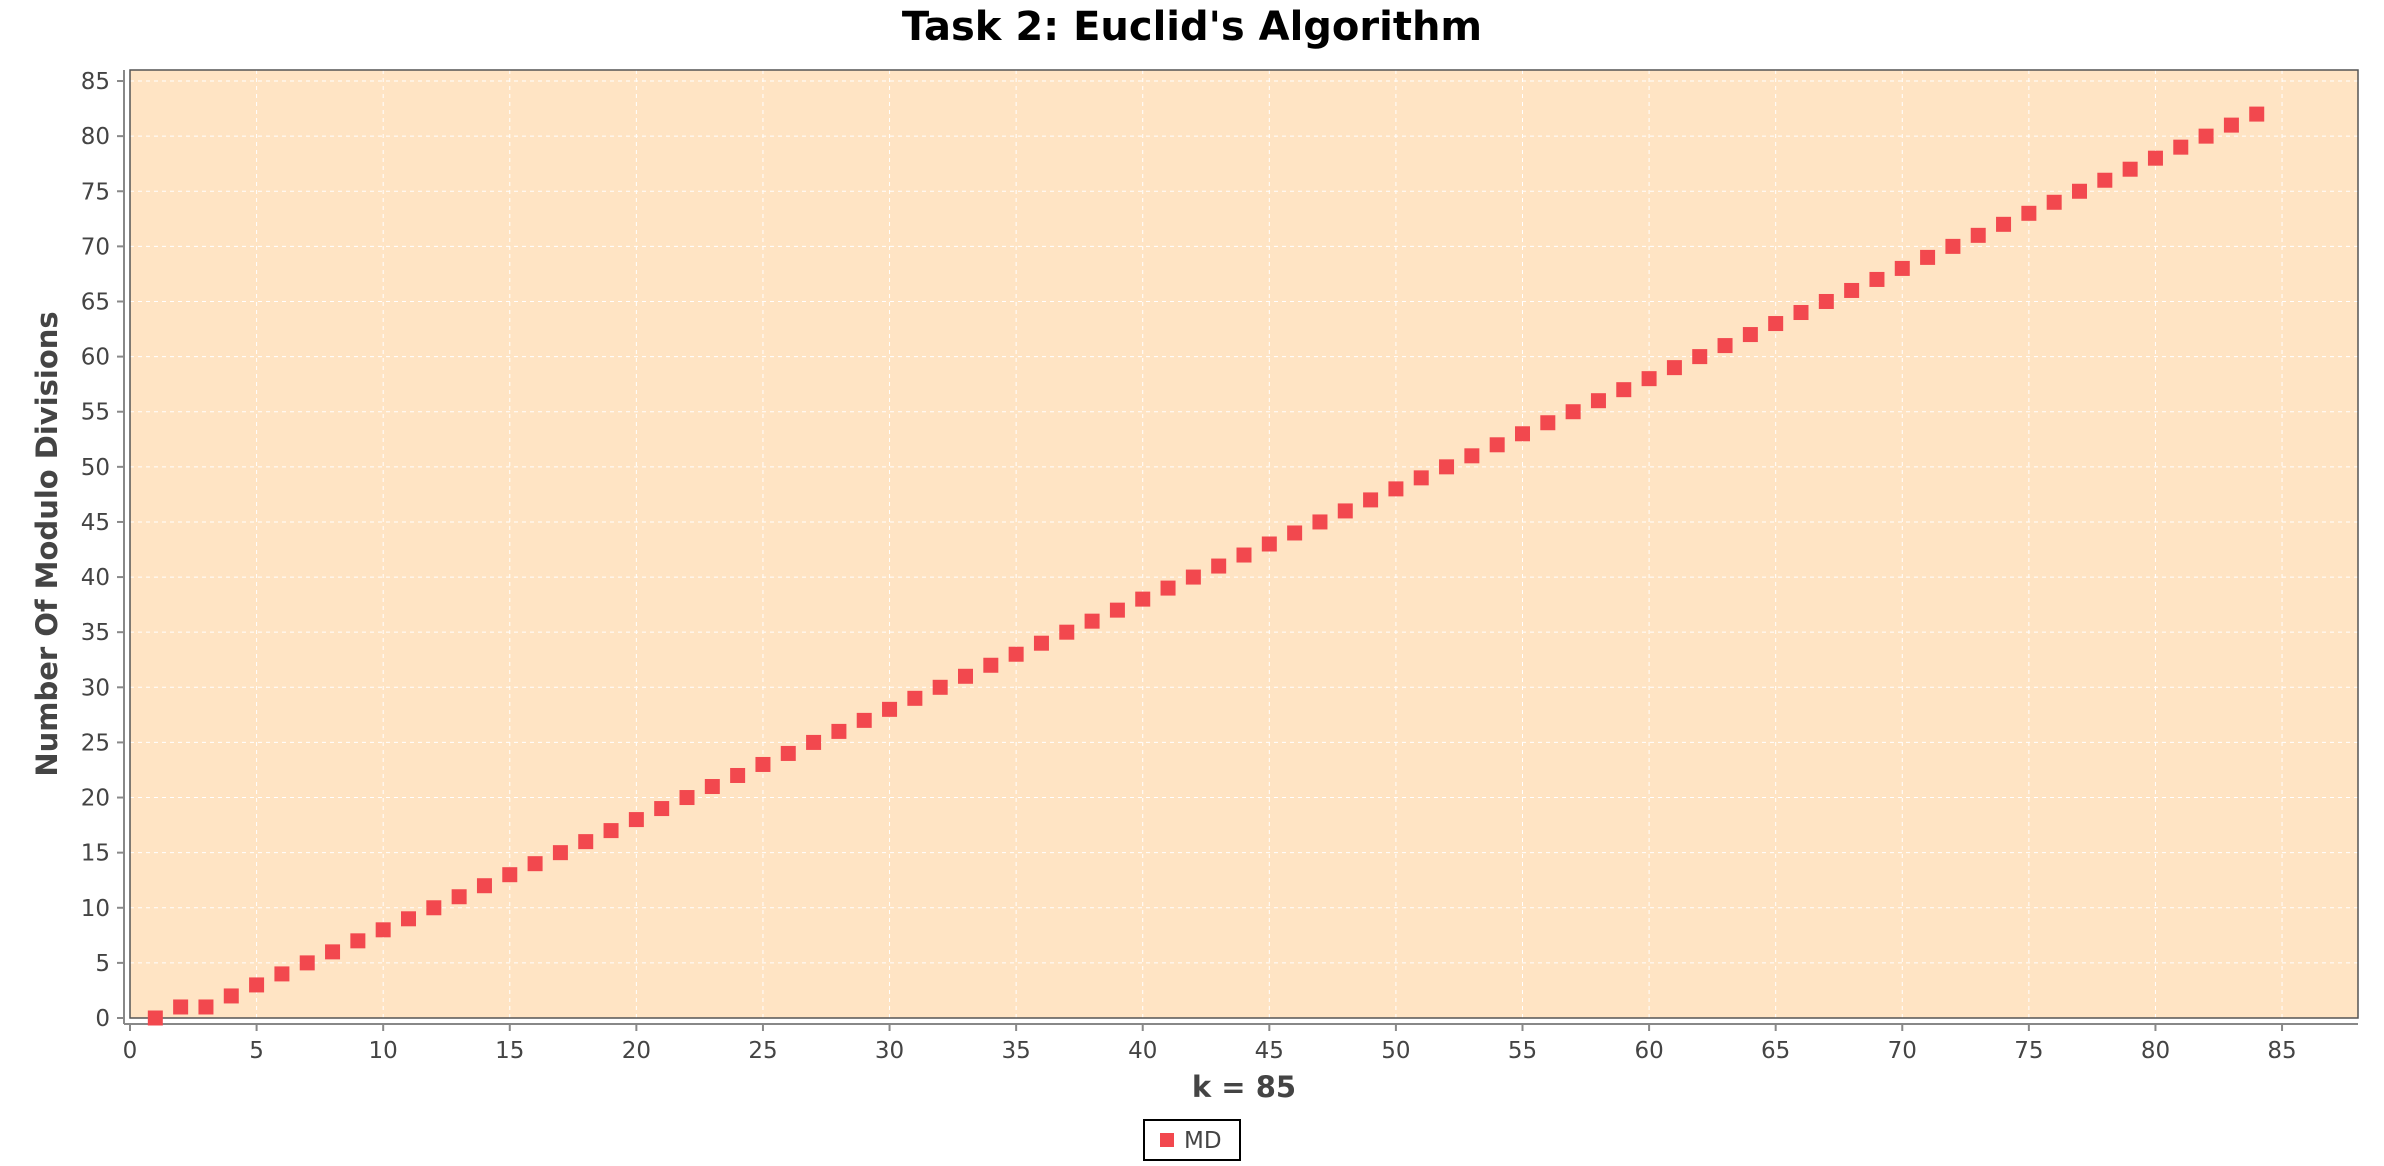  I want to click on x-tick-label: 0, so click(130, 1051).